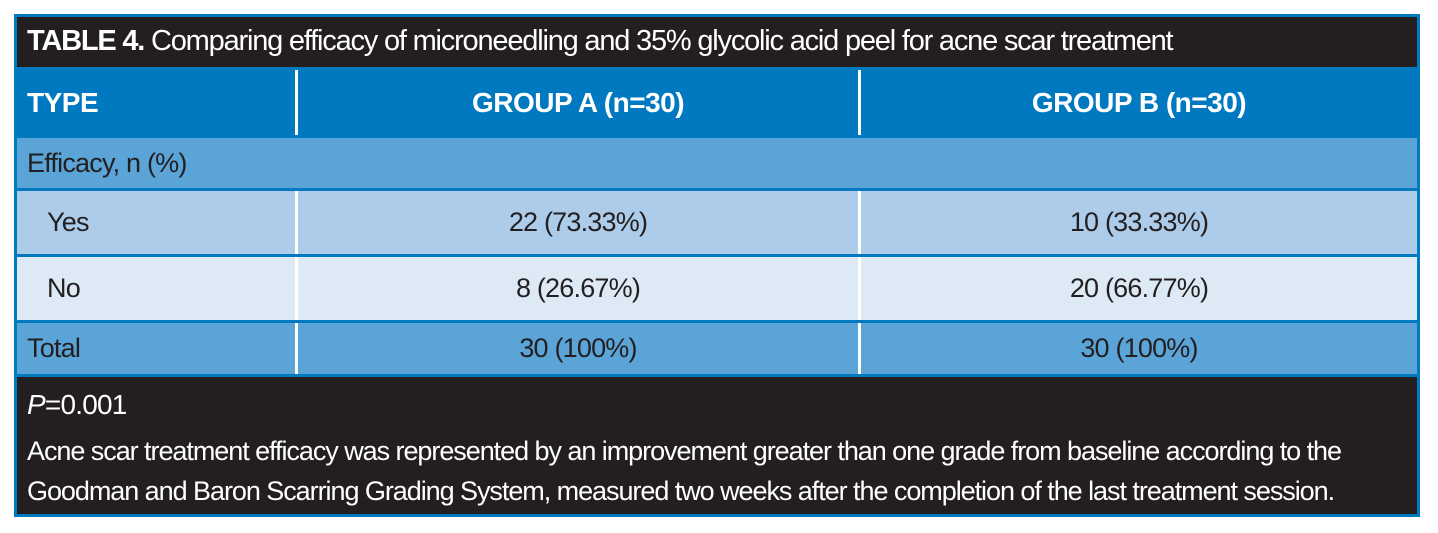 The image size is (1438, 533). Describe the element at coordinates (85, 404) in the screenshot. I see `p-value-text: =0.001` at that location.